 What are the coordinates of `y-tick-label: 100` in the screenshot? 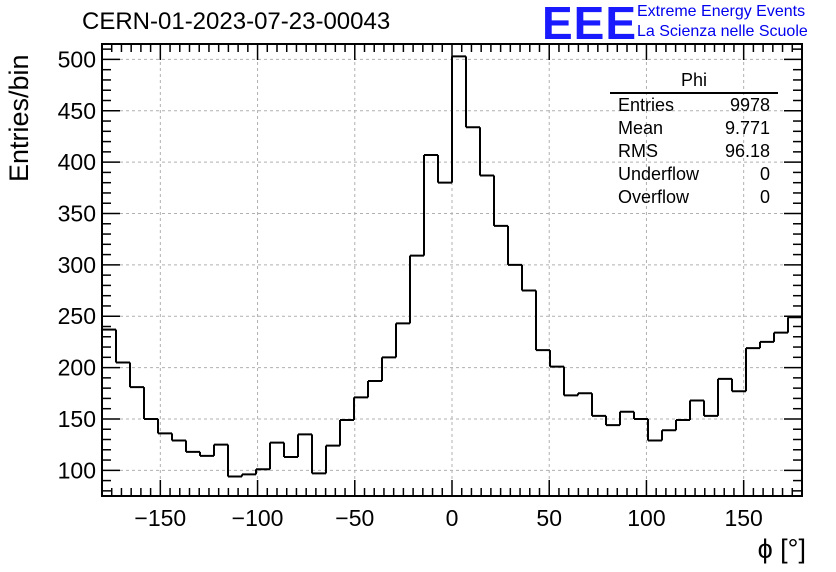 It's located at (77, 470).